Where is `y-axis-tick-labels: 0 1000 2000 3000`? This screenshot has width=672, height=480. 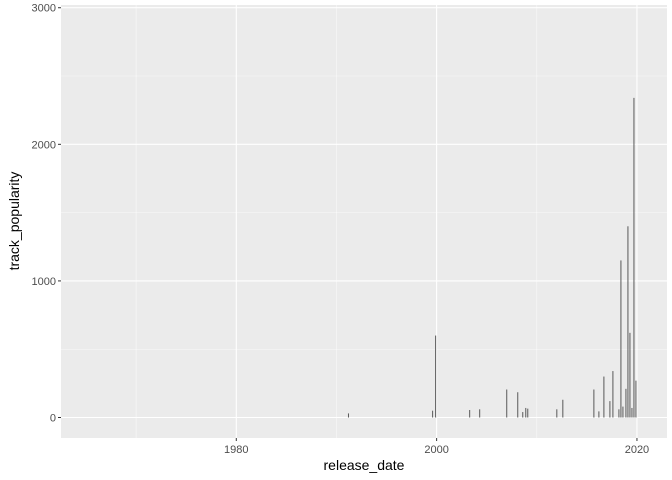 y-axis-tick-labels: 0 1000 2000 3000 is located at coordinates (44, 214).